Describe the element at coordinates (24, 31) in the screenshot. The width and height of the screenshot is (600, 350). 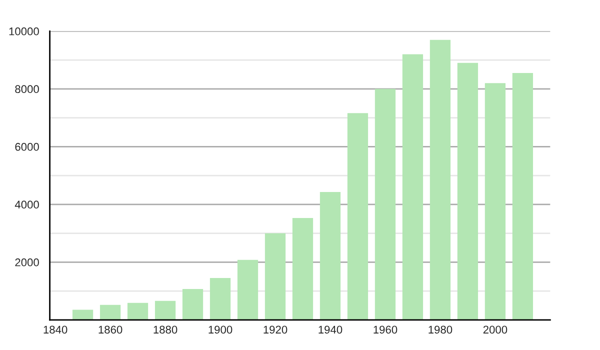
I see `y-tick-label: 10000` at that location.